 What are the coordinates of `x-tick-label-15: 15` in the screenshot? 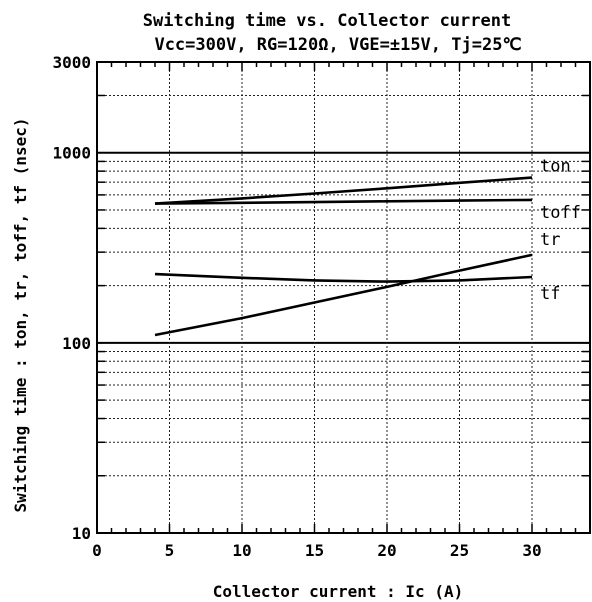 It's located at (314, 550).